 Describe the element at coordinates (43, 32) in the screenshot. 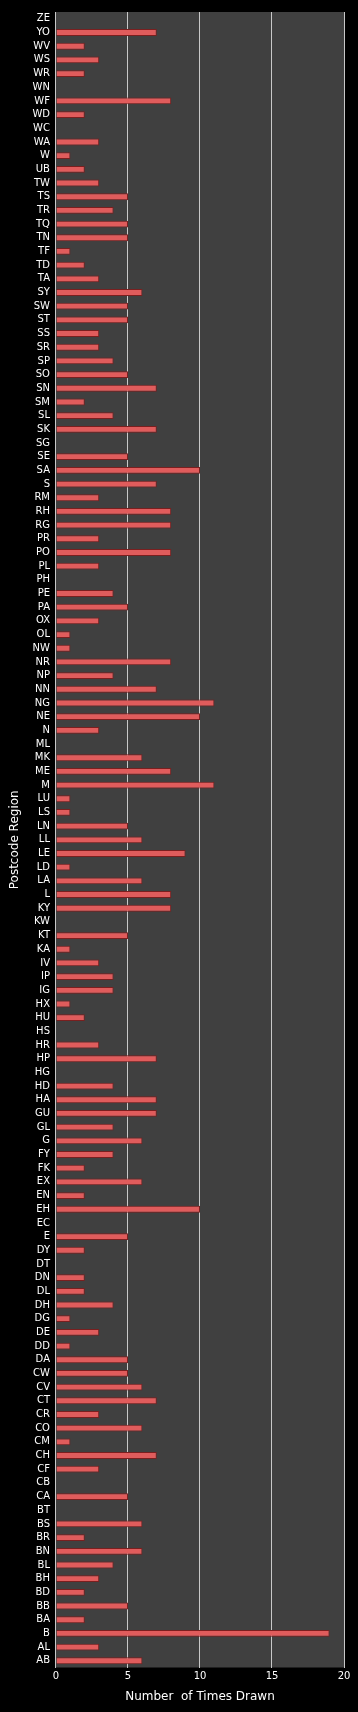

I see `y-tick-label: YO` at that location.